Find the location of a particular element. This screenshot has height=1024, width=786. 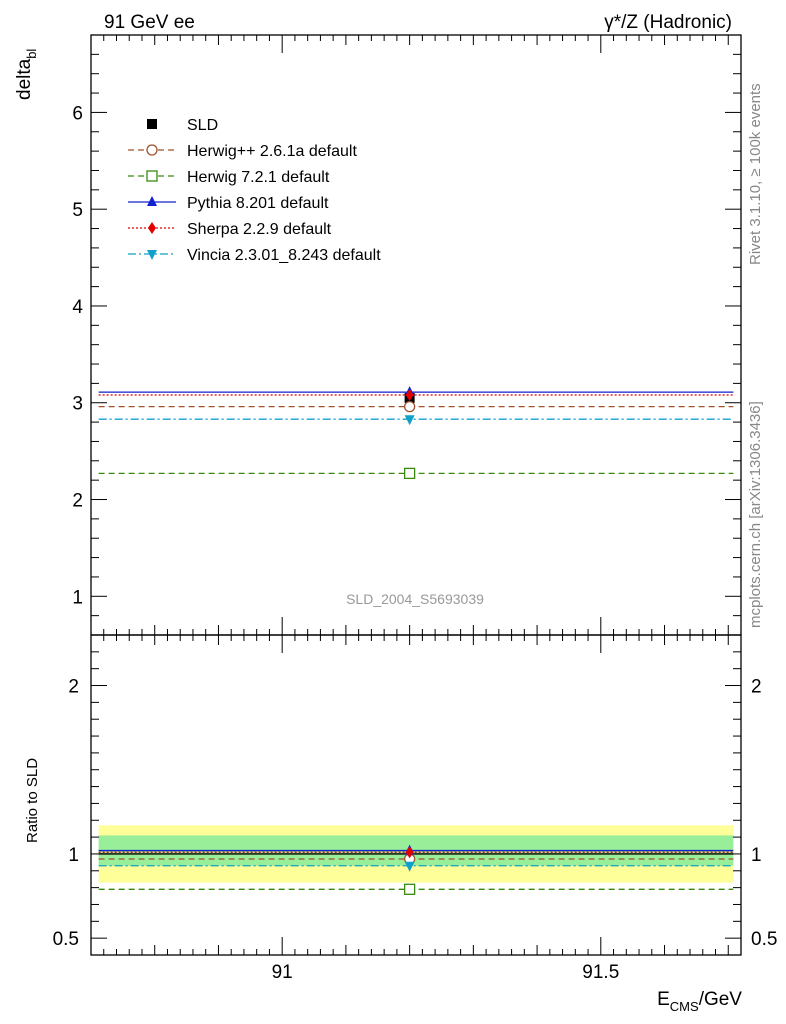

legend-label-3: Pythia 8.201 default is located at coordinates (258, 203).